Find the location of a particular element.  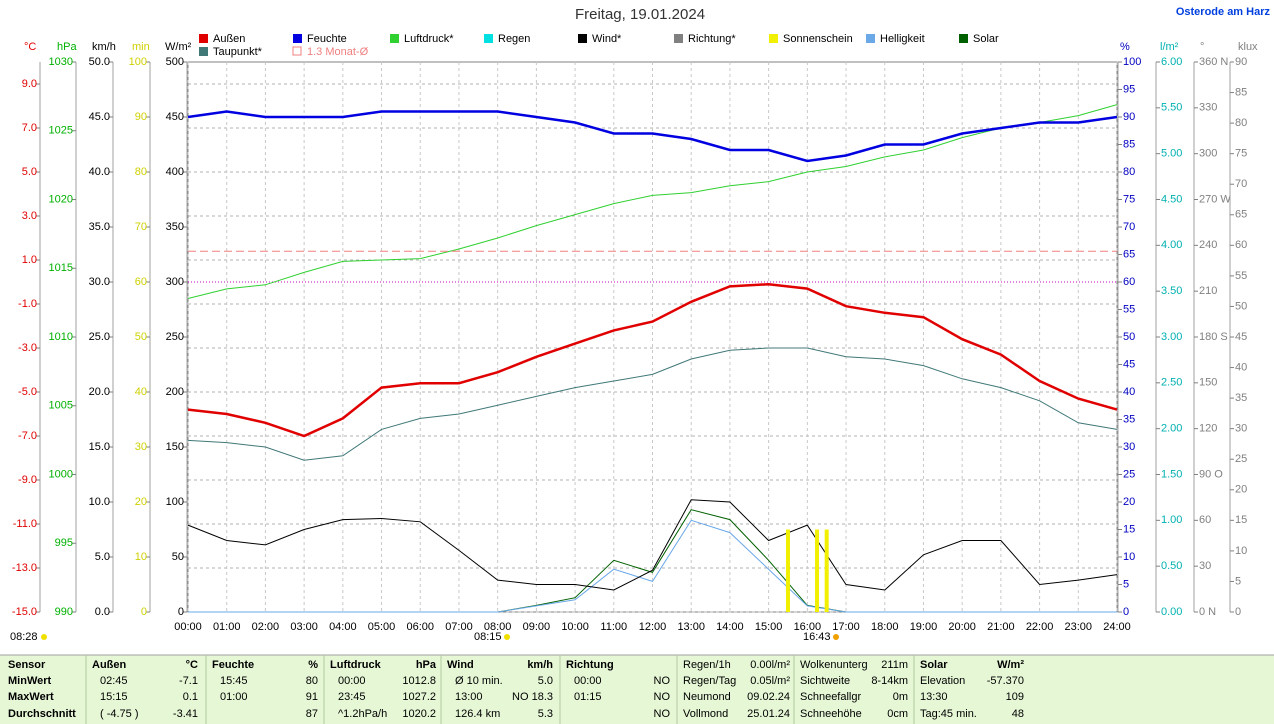

y-tick-label: 45 is located at coordinates (1129, 364).